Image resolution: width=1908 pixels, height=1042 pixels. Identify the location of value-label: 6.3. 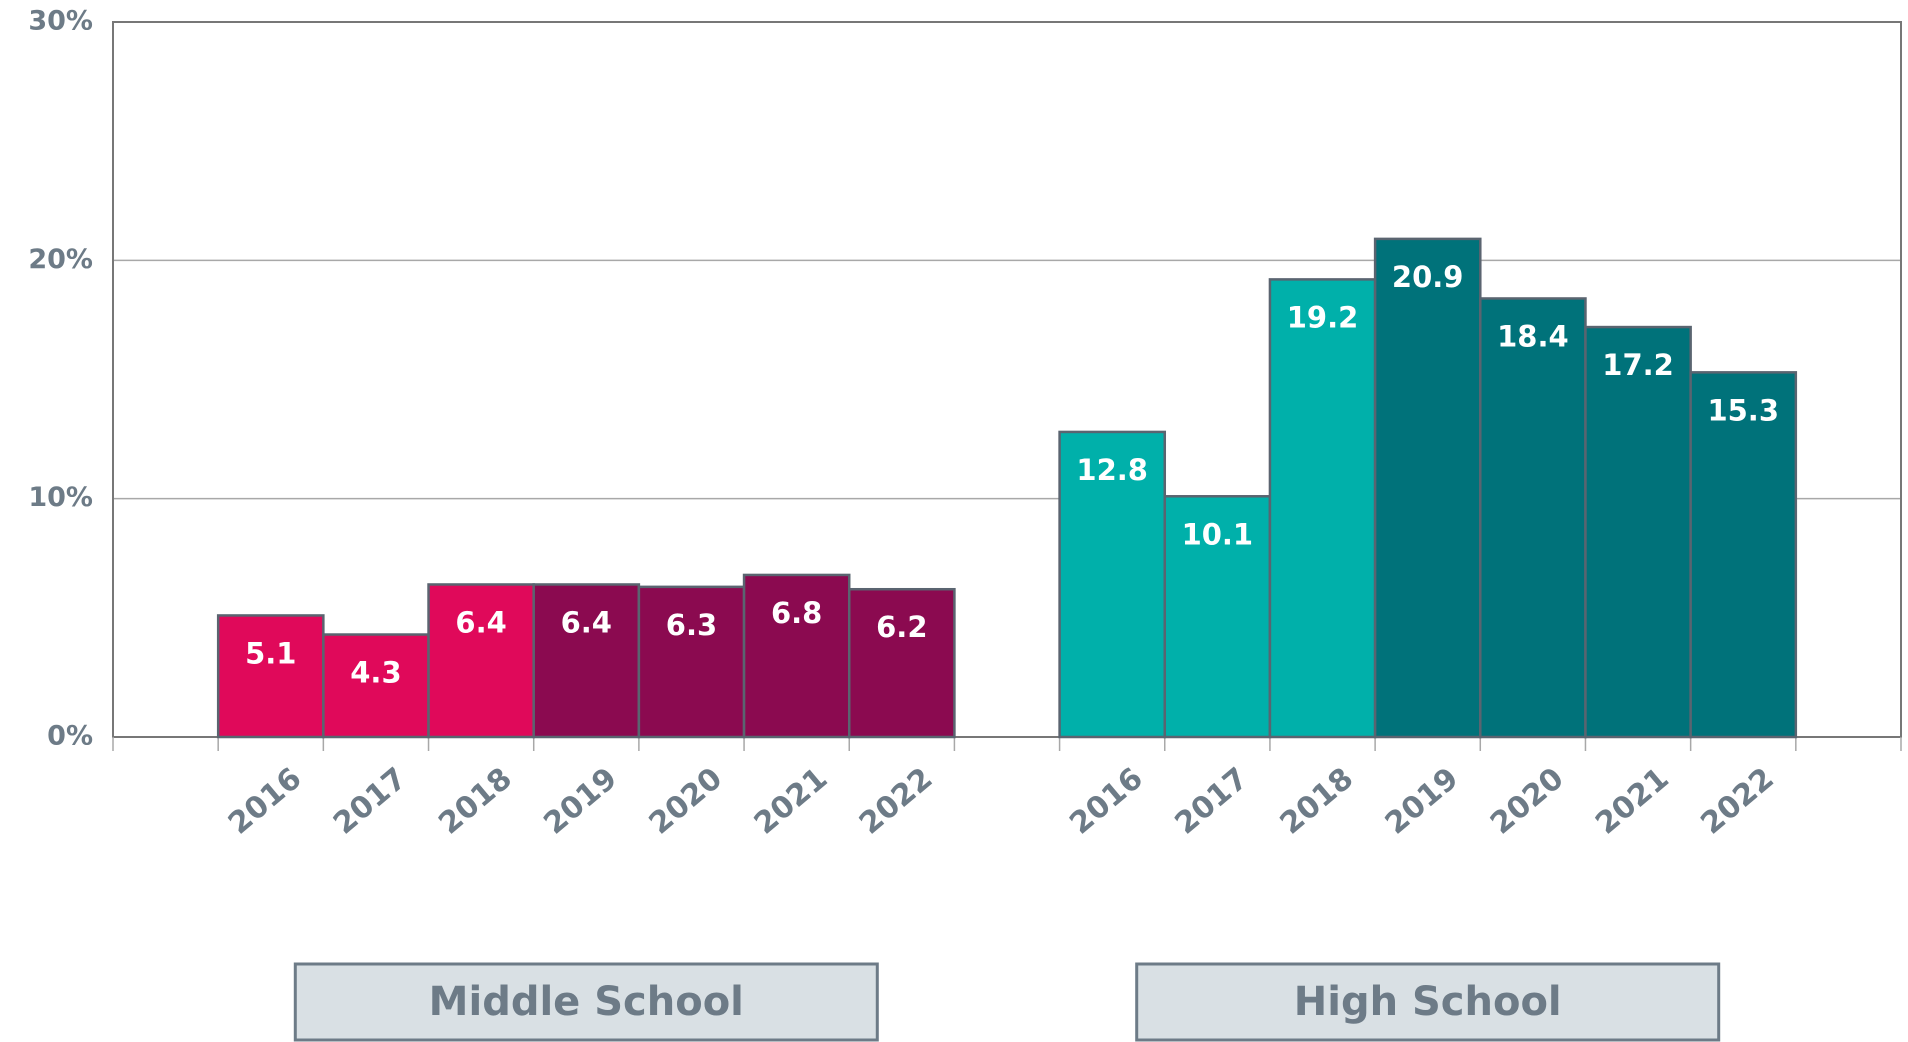
(691, 625).